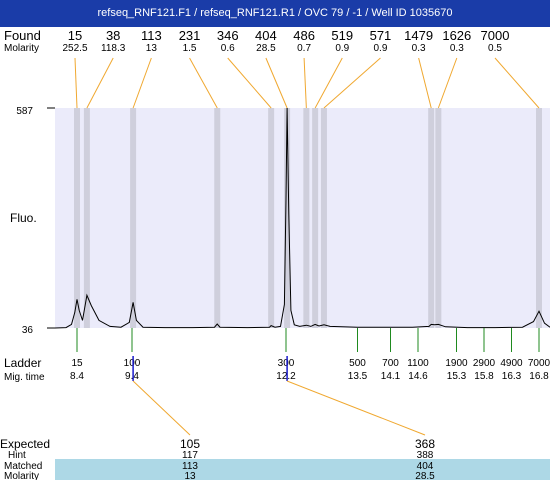 The height and width of the screenshot is (480, 550). I want to click on found-peak-size: 38, so click(113, 35).